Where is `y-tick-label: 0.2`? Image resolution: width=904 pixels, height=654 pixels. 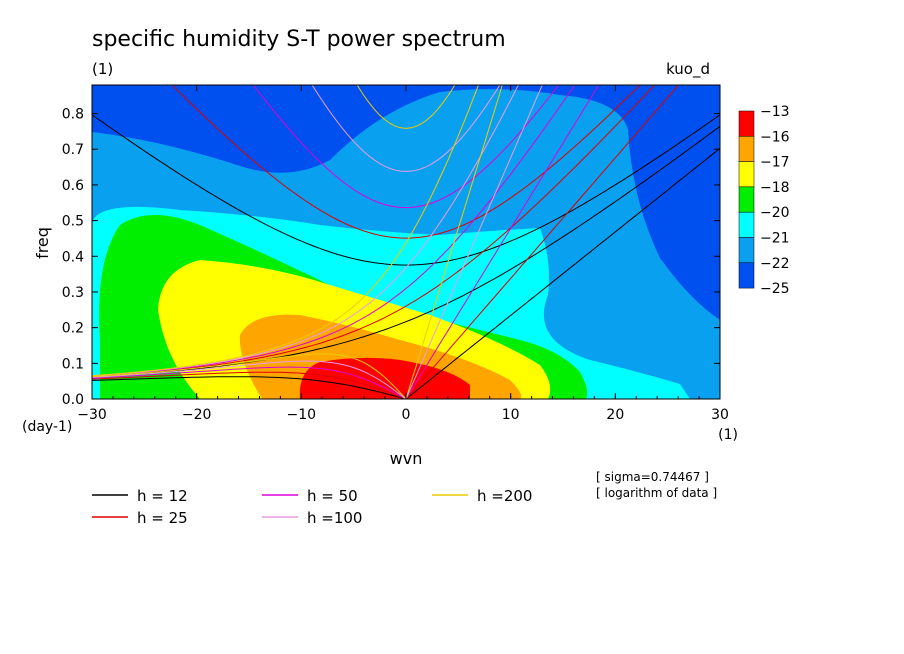
y-tick-label: 0.2 is located at coordinates (73, 329).